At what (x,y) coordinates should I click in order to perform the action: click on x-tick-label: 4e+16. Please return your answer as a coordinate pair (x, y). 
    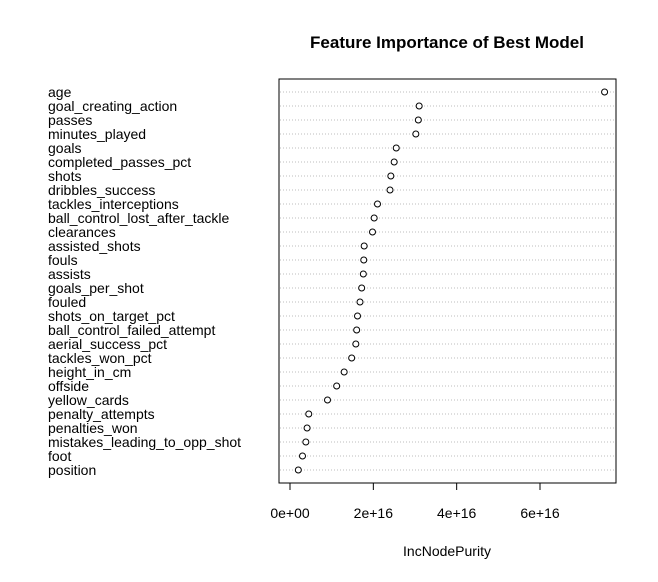
    Looking at the image, I should click on (457, 513).